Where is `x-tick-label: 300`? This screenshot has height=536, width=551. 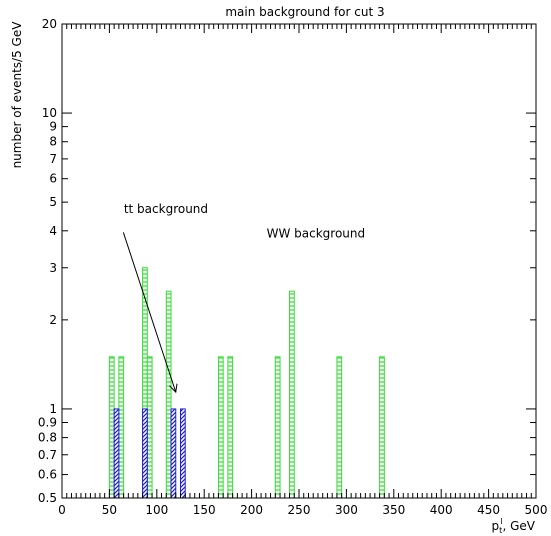 x-tick-label: 300 is located at coordinates (346, 510).